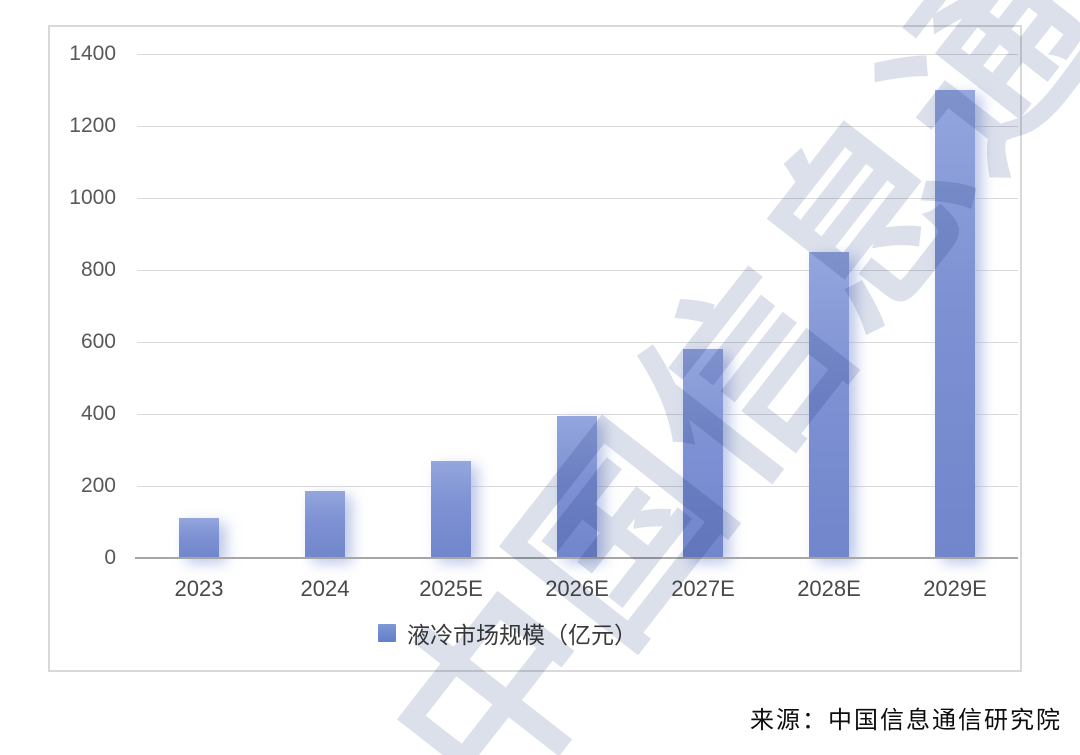 The height and width of the screenshot is (755, 1080). What do you see at coordinates (110, 557) in the screenshot?
I see `y-tick-label: 0` at bounding box center [110, 557].